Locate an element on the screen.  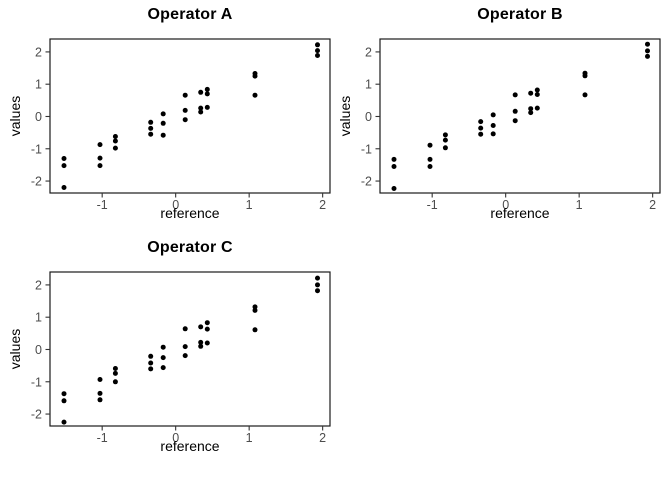
panel-title: Operator C is located at coordinates (190, 247).